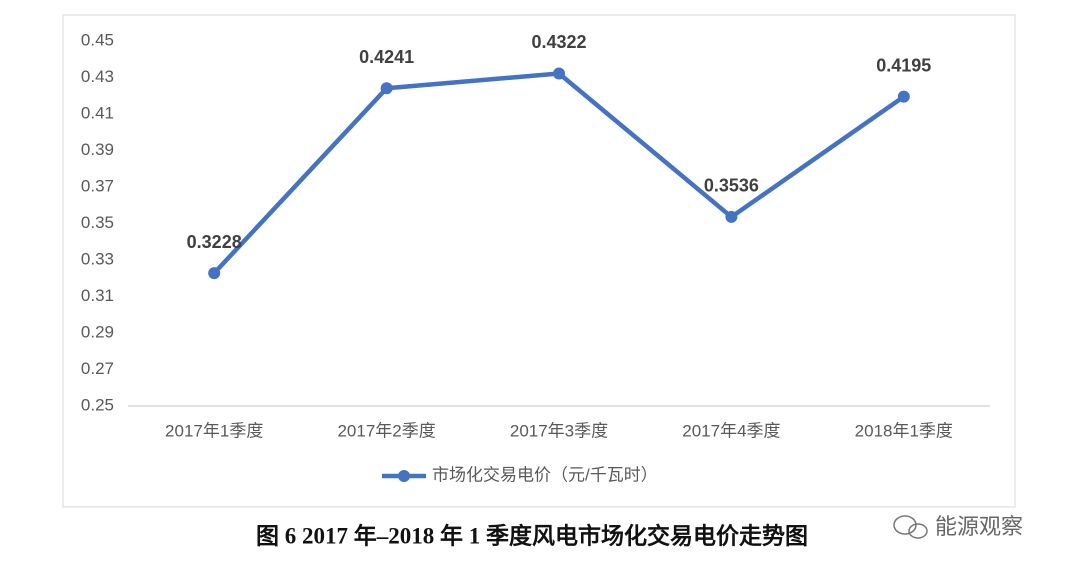 The width and height of the screenshot is (1080, 574). What do you see at coordinates (97, 185) in the screenshot?
I see `y-tick-label: 0.37` at bounding box center [97, 185].